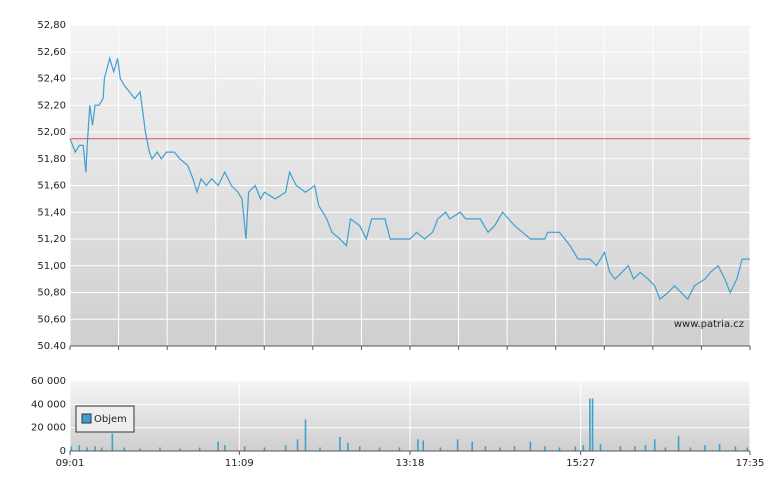 Image resolution: width=780 pixels, height=490 pixels. Describe the element at coordinates (70, 463) in the screenshot. I see `x-tick-label: 09:01` at that location.